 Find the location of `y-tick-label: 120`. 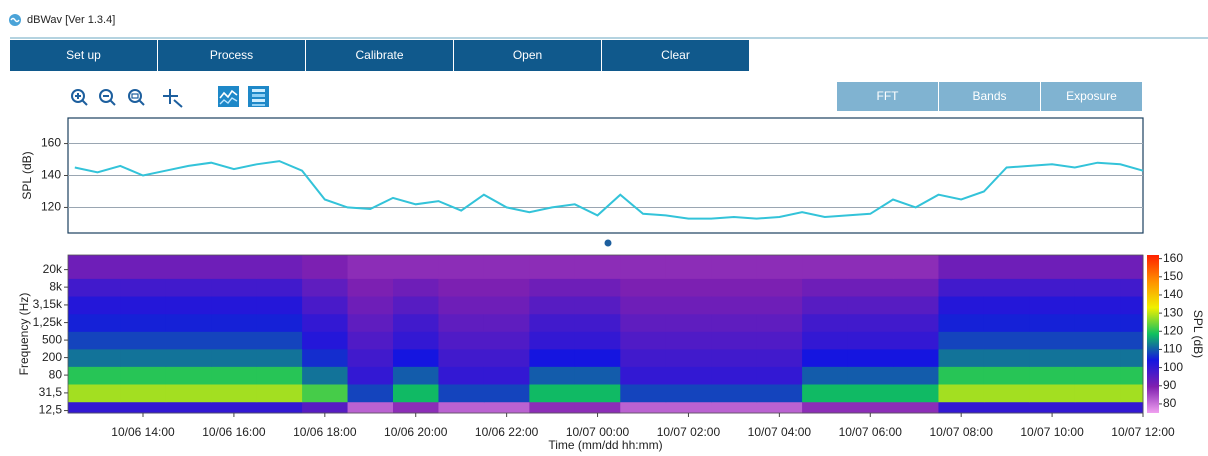

y-tick-label: 120 is located at coordinates (51, 207).